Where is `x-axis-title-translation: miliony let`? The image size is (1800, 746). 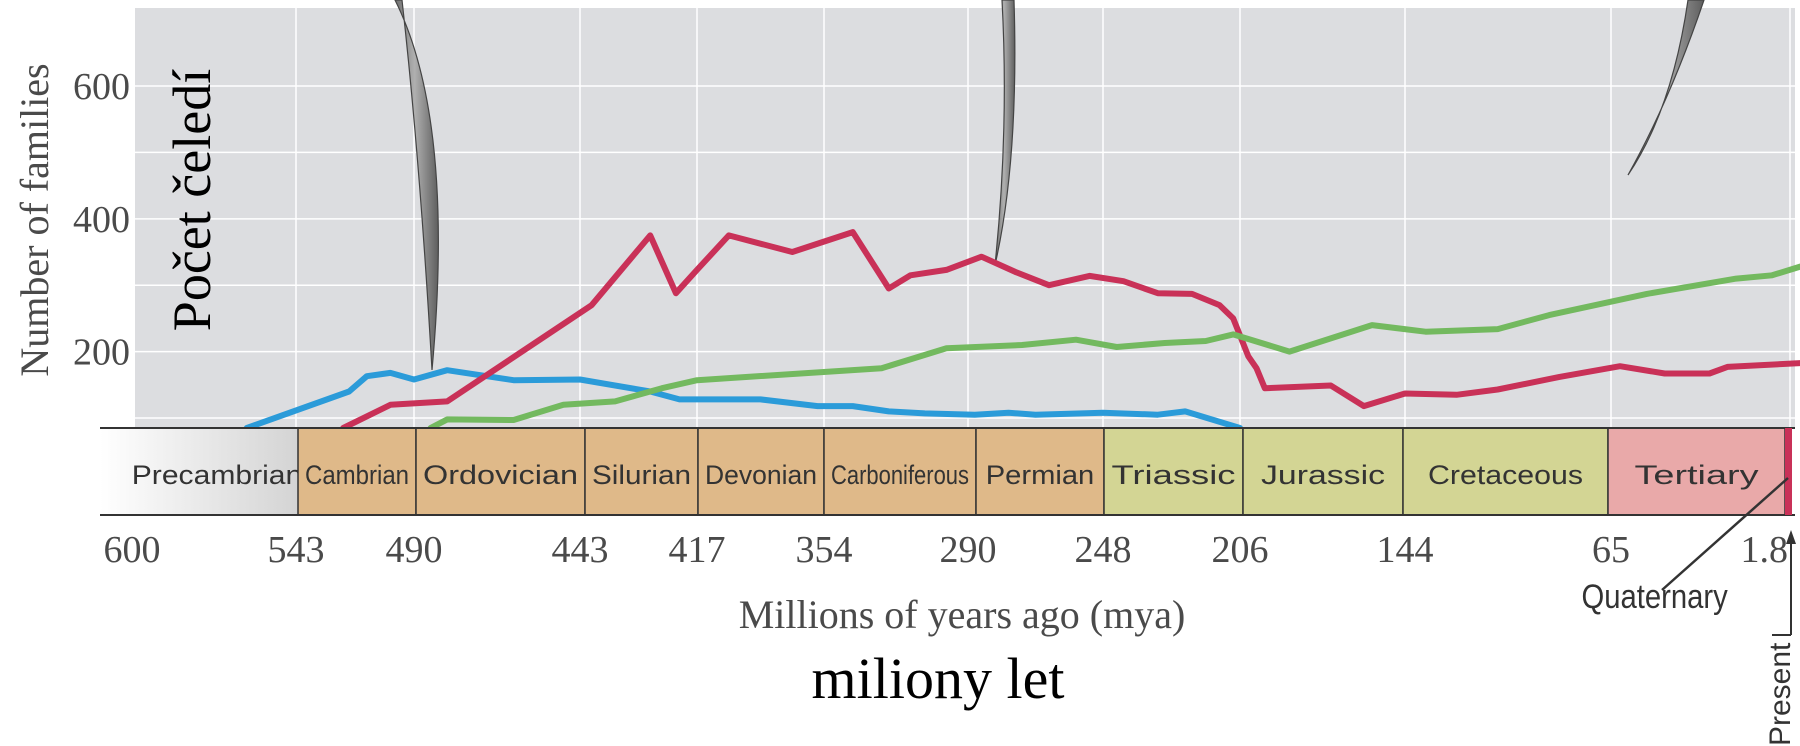
x-axis-title-translation: miliony let is located at coordinates (938, 678).